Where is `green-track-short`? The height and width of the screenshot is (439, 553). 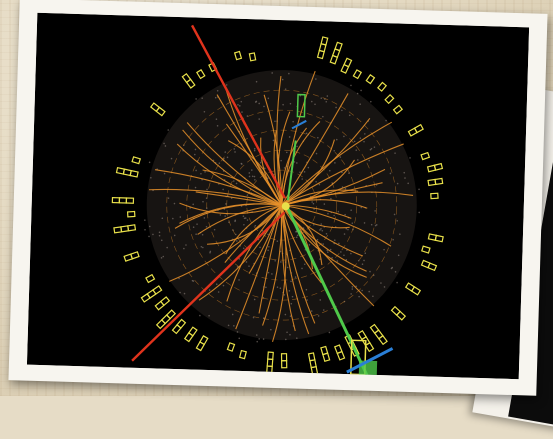 green-track-short is located at coordinates (291, 170).